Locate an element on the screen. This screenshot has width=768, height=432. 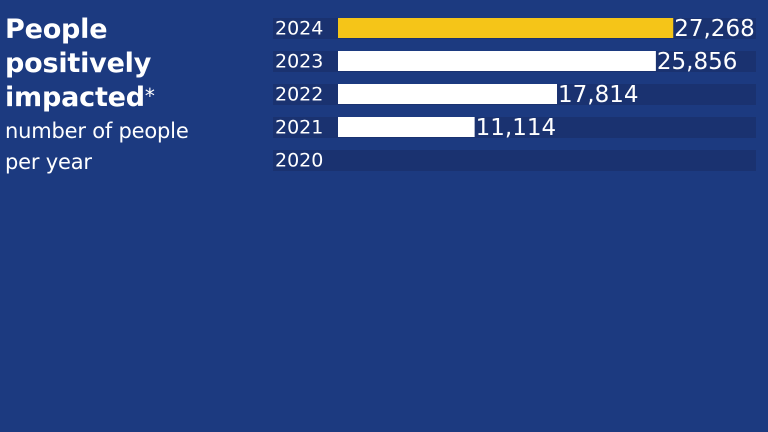
bar-2023 is located at coordinates (497, 61).